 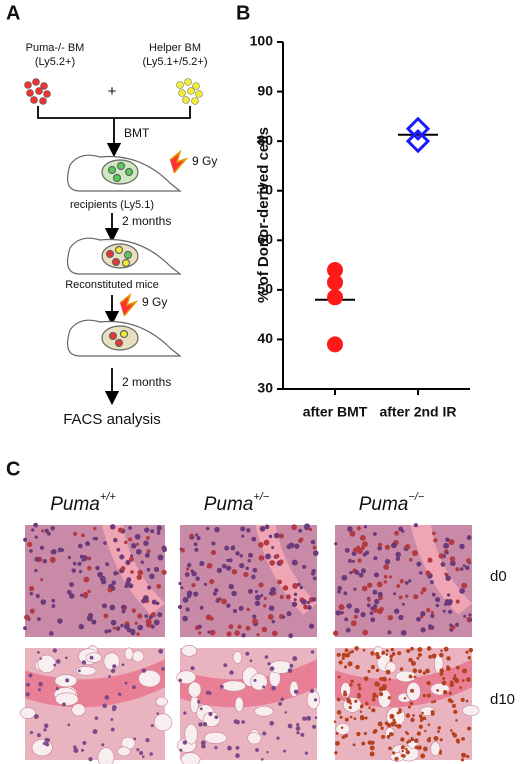 What do you see at coordinates (265, 140) in the screenshot?
I see `y-tick-label: 80` at bounding box center [265, 140].